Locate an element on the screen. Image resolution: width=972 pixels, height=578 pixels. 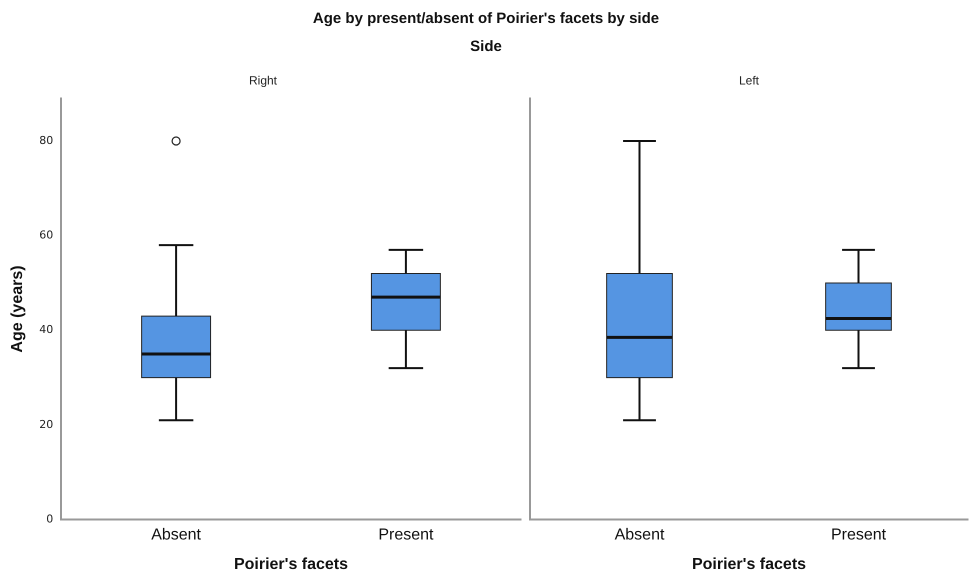
chart-title: Age by present/absent of Poirier's facets by side is located at coordinates (486, 18).